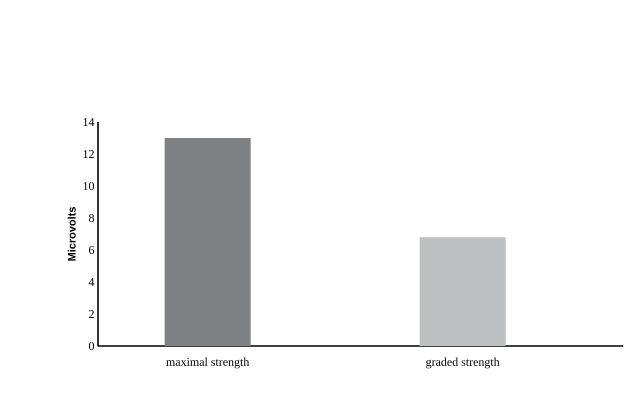  I want to click on y-tick-label: 0, so click(91, 346).